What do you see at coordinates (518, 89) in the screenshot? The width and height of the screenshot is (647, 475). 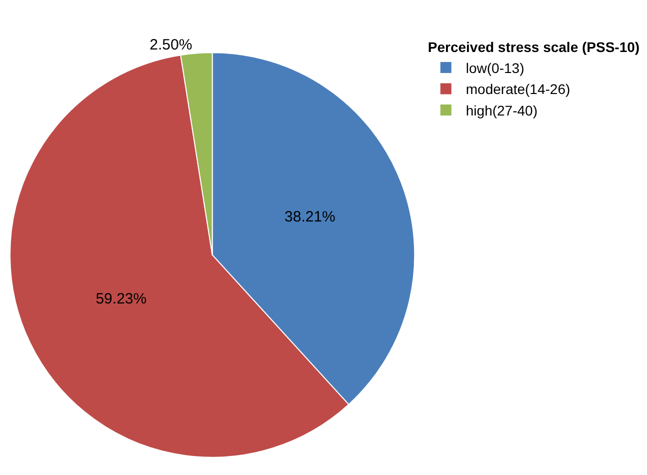 I see `legend-label: moderate(14-26)` at bounding box center [518, 89].